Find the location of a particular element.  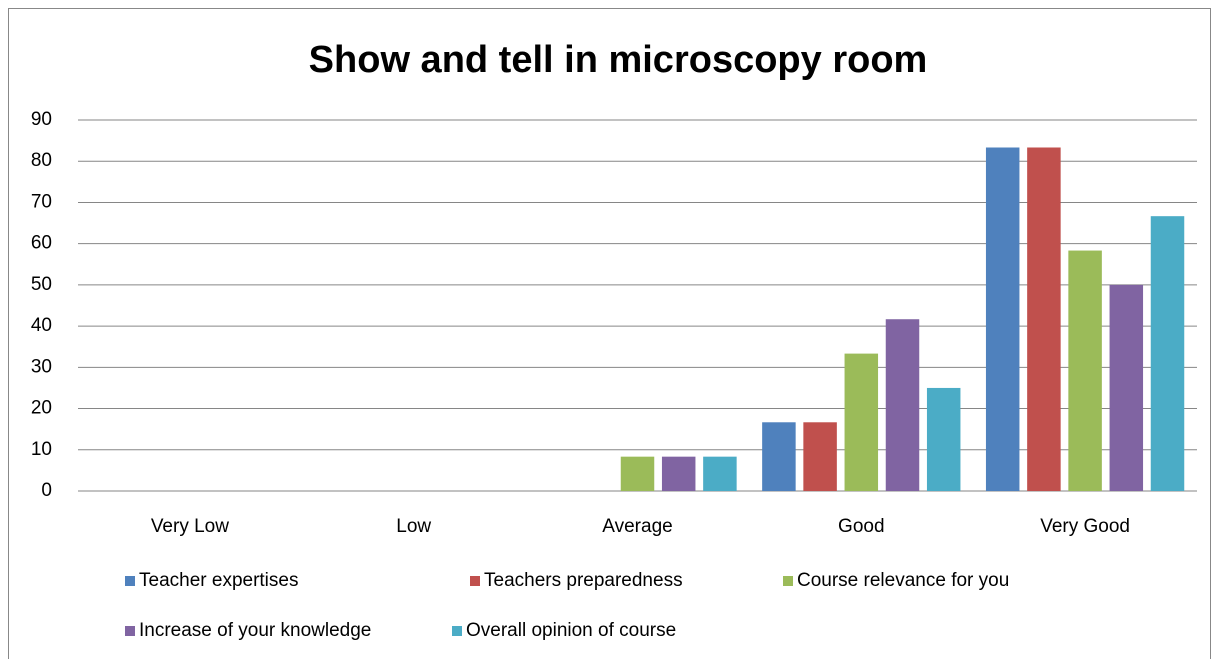

y-tick-label: 50 is located at coordinates (41, 284).